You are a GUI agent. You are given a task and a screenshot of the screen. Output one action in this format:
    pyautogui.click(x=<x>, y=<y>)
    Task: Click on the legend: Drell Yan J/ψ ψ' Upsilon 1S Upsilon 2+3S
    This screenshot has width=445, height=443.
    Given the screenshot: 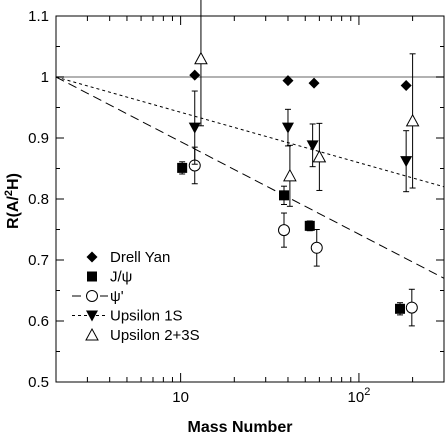 What is the action you would take?
    pyautogui.click(x=136, y=296)
    